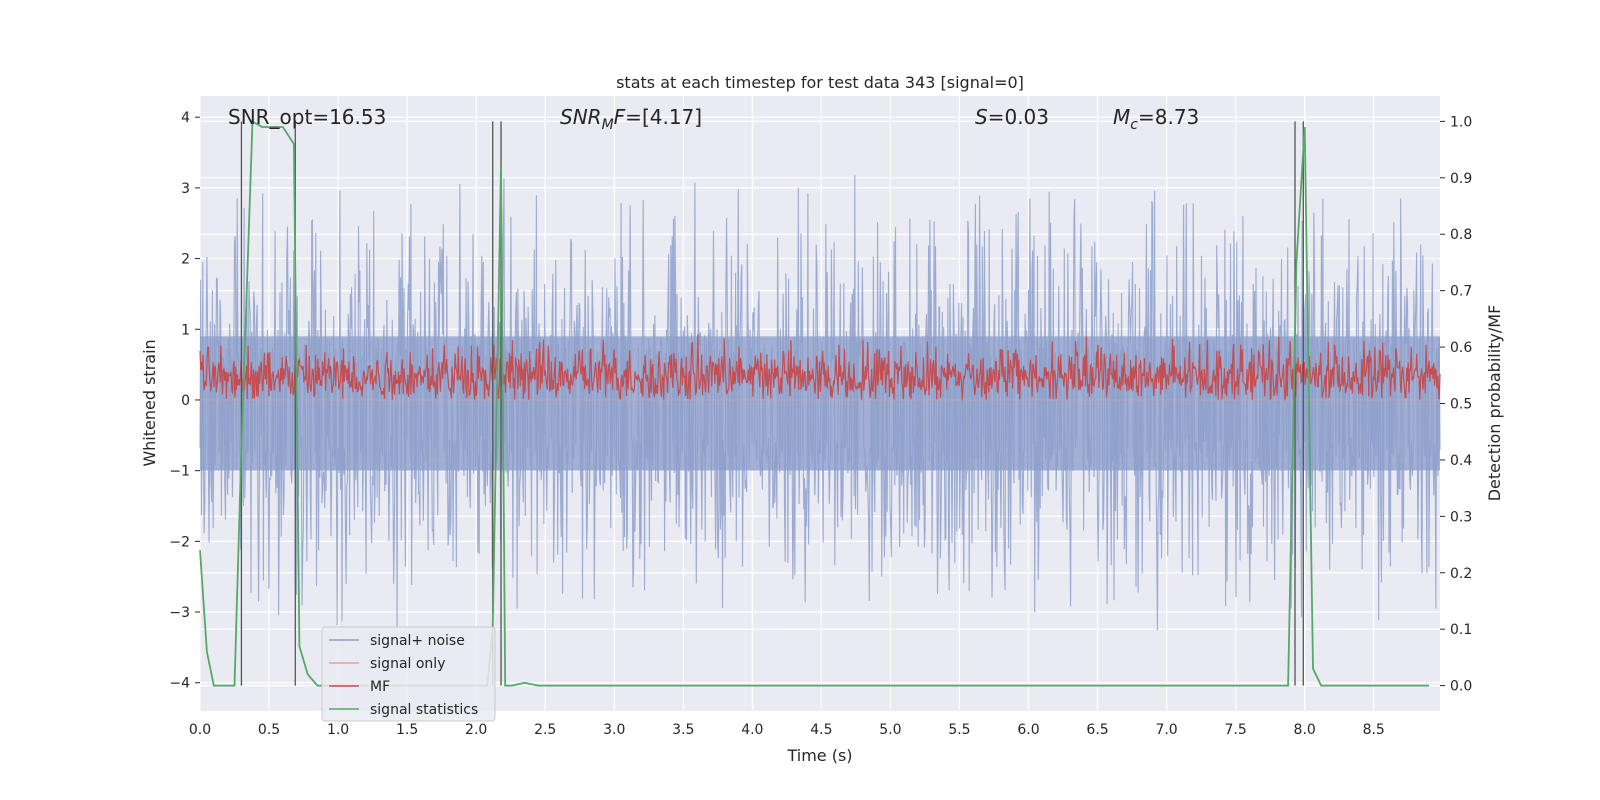 Image resolution: width=1600 pixels, height=800 pixels. I want to click on y-tick-label: −1, so click(179, 472).